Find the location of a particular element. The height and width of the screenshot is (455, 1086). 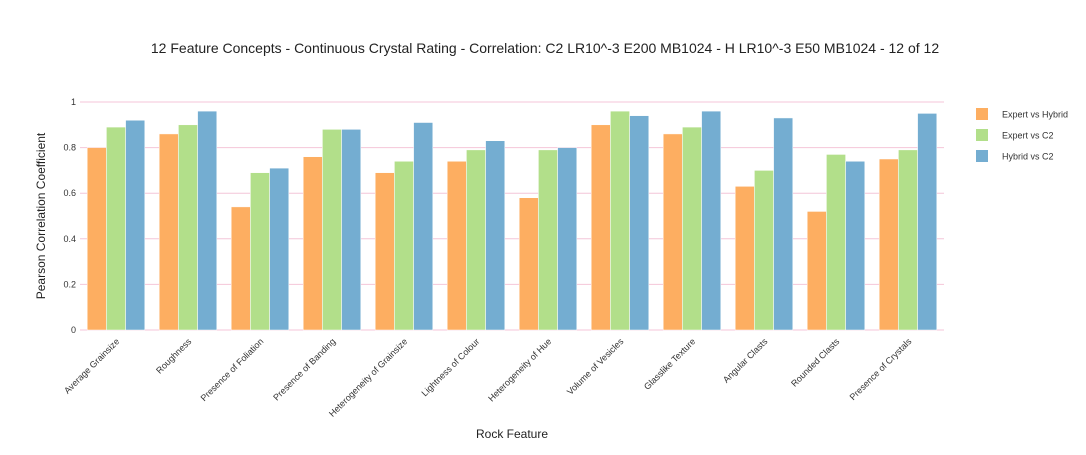

y-tick-label: 0 is located at coordinates (73, 330).